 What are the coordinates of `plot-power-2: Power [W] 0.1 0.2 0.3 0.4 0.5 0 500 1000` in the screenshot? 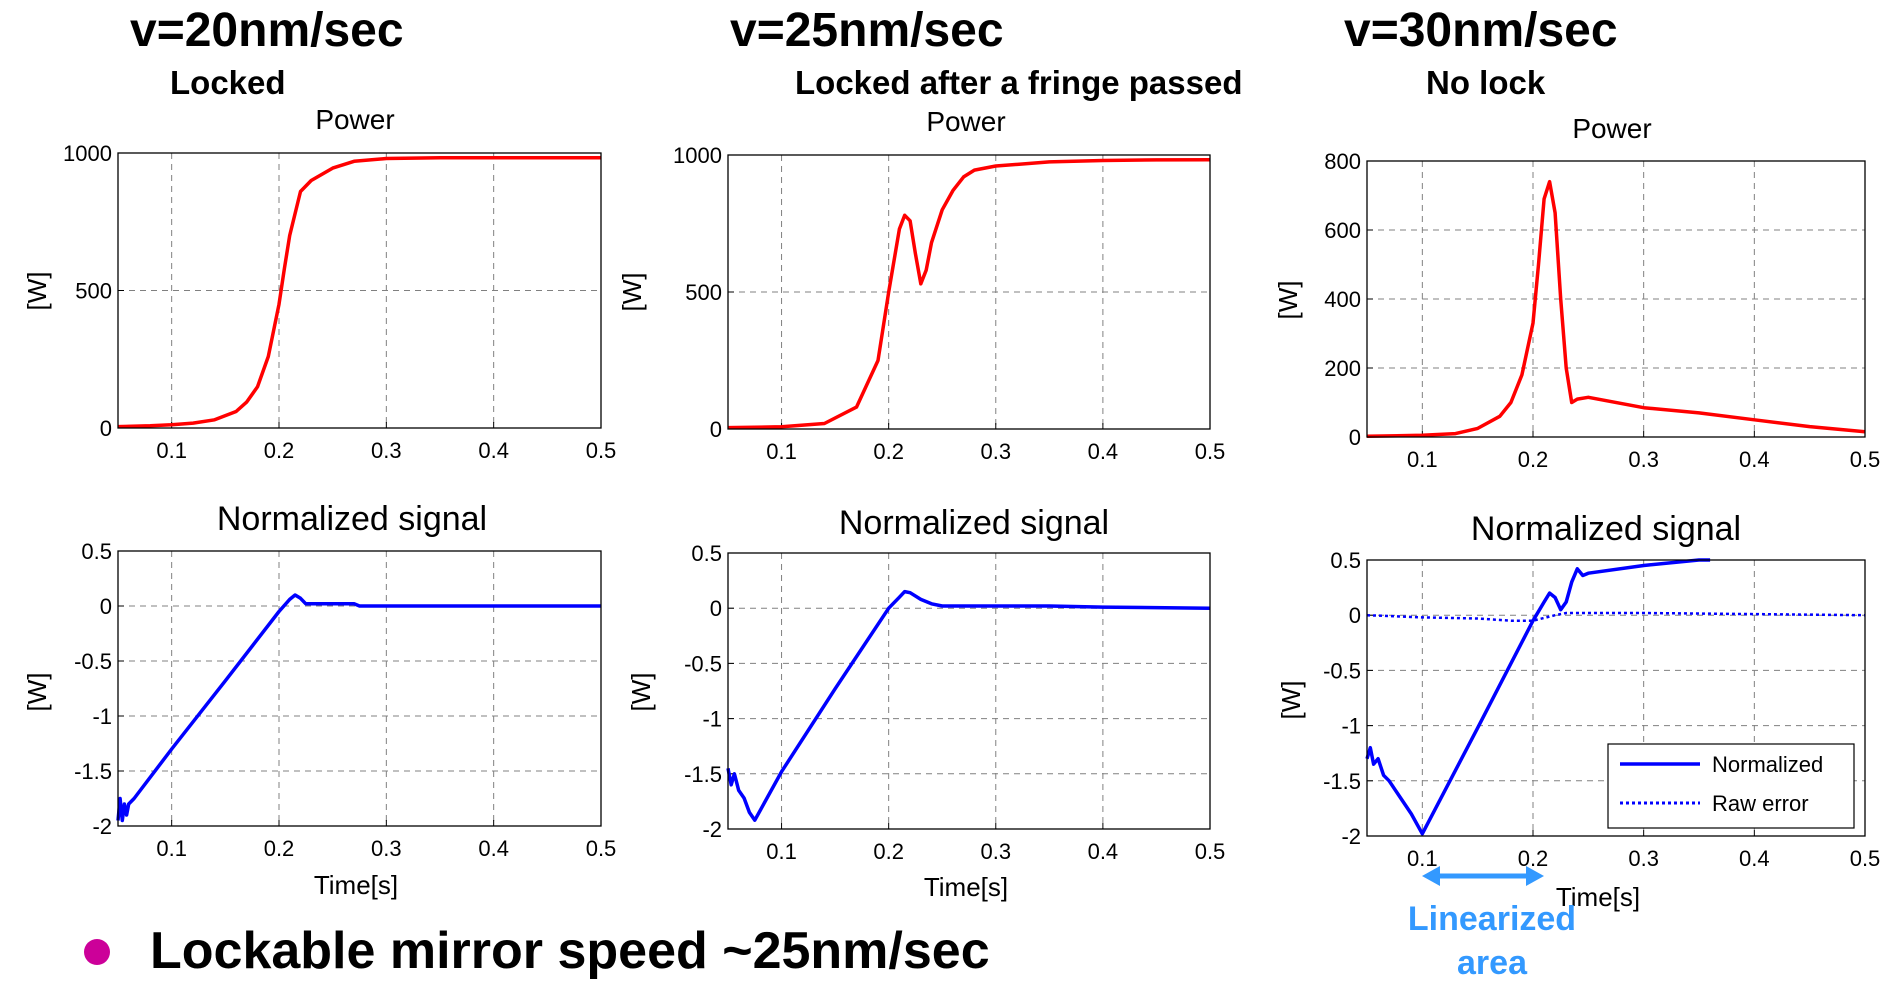 It's located at (921, 285).